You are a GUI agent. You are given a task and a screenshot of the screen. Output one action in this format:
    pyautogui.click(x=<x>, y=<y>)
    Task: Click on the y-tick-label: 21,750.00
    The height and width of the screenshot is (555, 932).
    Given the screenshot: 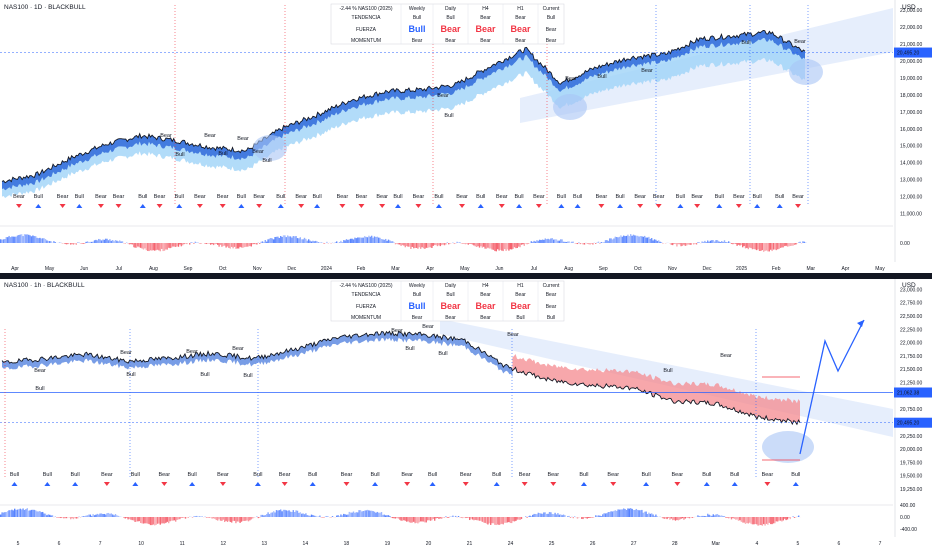 What is the action you would take?
    pyautogui.click(x=911, y=357)
    